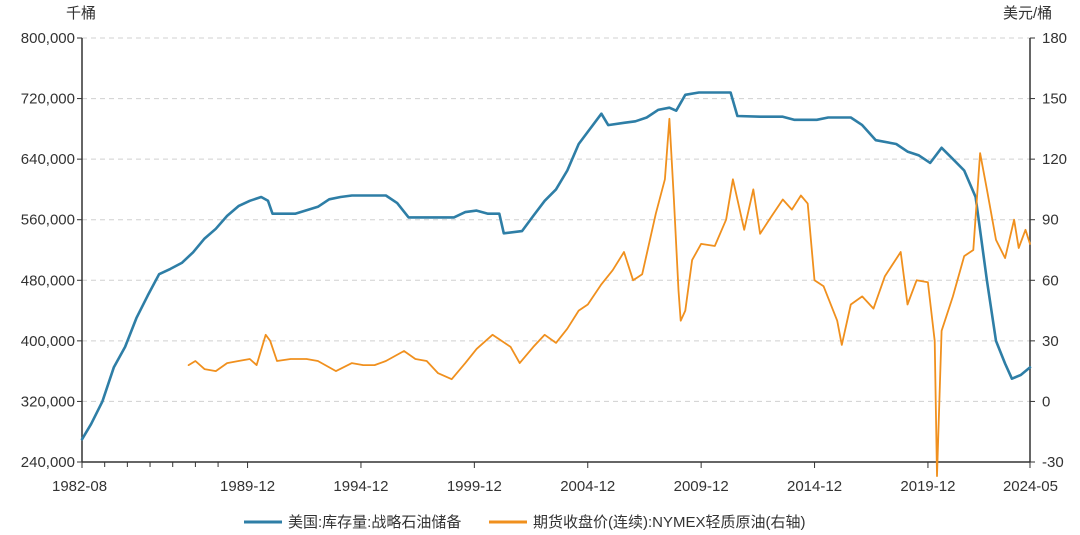 The width and height of the screenshot is (1080, 535). What do you see at coordinates (1054, 99) in the screenshot?
I see `right-tick-label: 150` at bounding box center [1054, 99].